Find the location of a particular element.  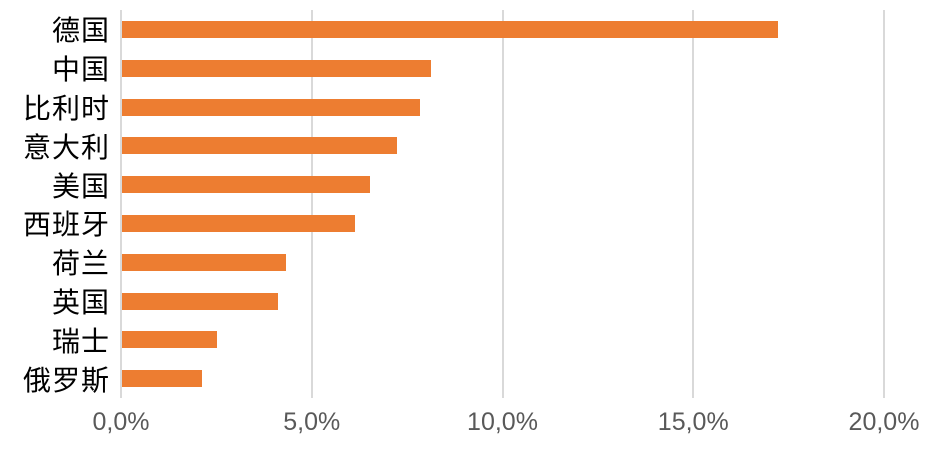

category-label: 荷兰 is located at coordinates (80, 264).